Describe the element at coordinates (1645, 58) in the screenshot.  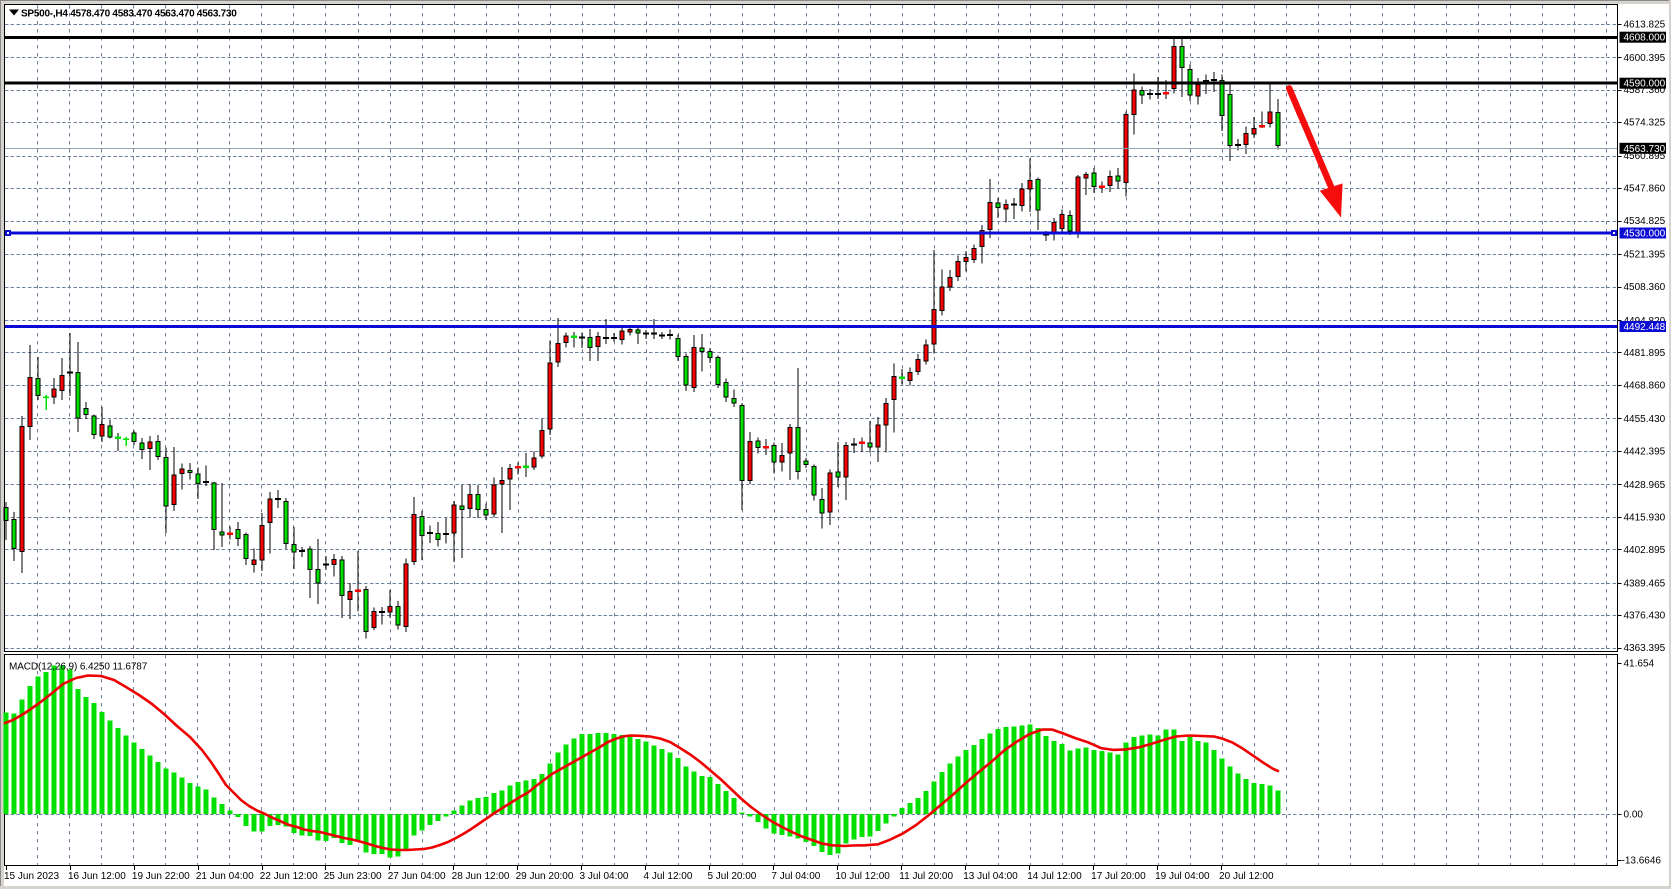
I see `svg-text: 4600.395` at that location.